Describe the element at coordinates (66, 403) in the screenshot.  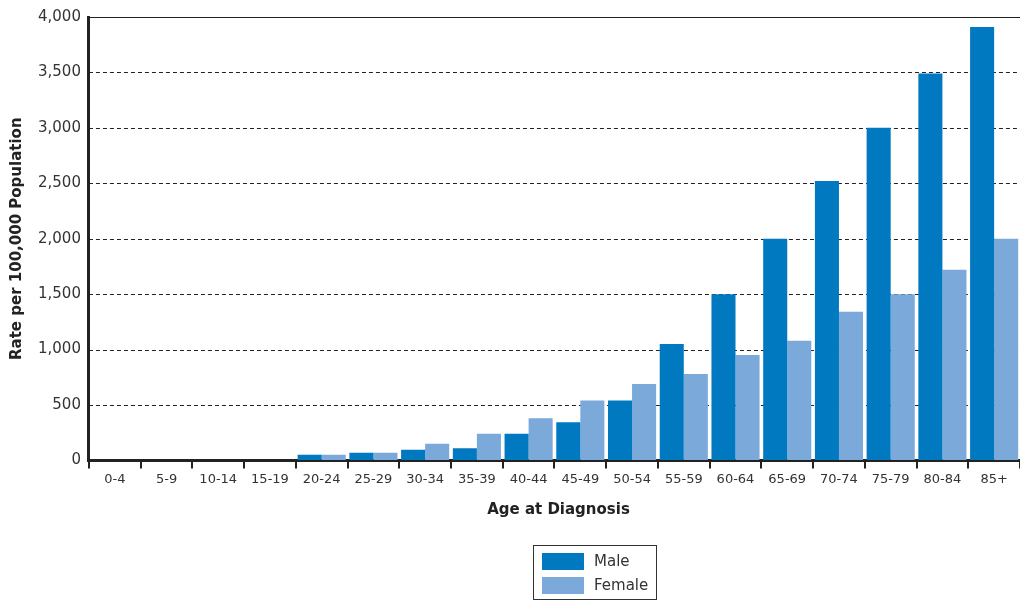
I see `y-tick-label: 500` at that location.